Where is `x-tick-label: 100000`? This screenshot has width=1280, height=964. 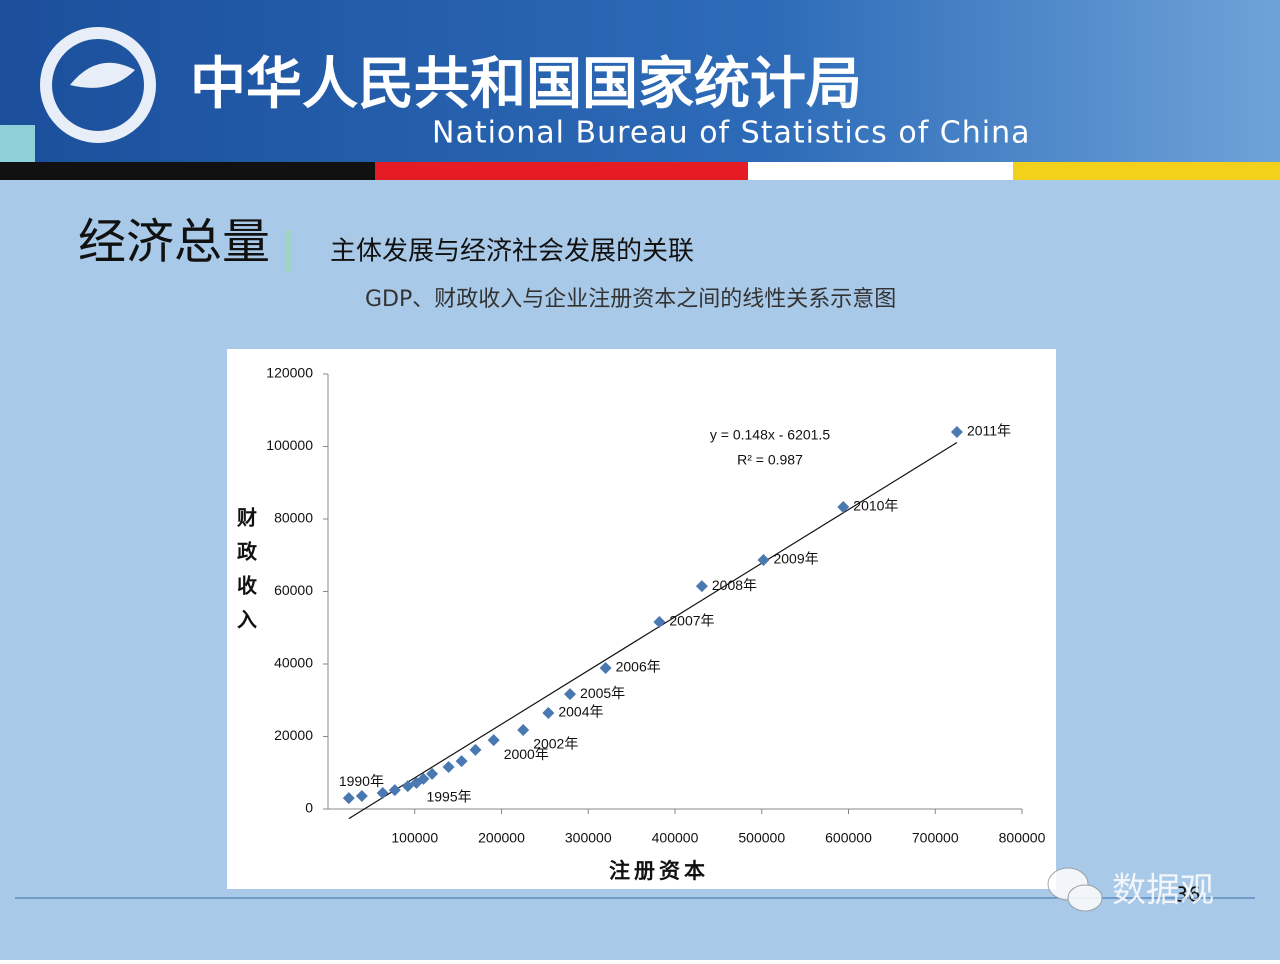
x-tick-label: 100000 is located at coordinates (414, 838).